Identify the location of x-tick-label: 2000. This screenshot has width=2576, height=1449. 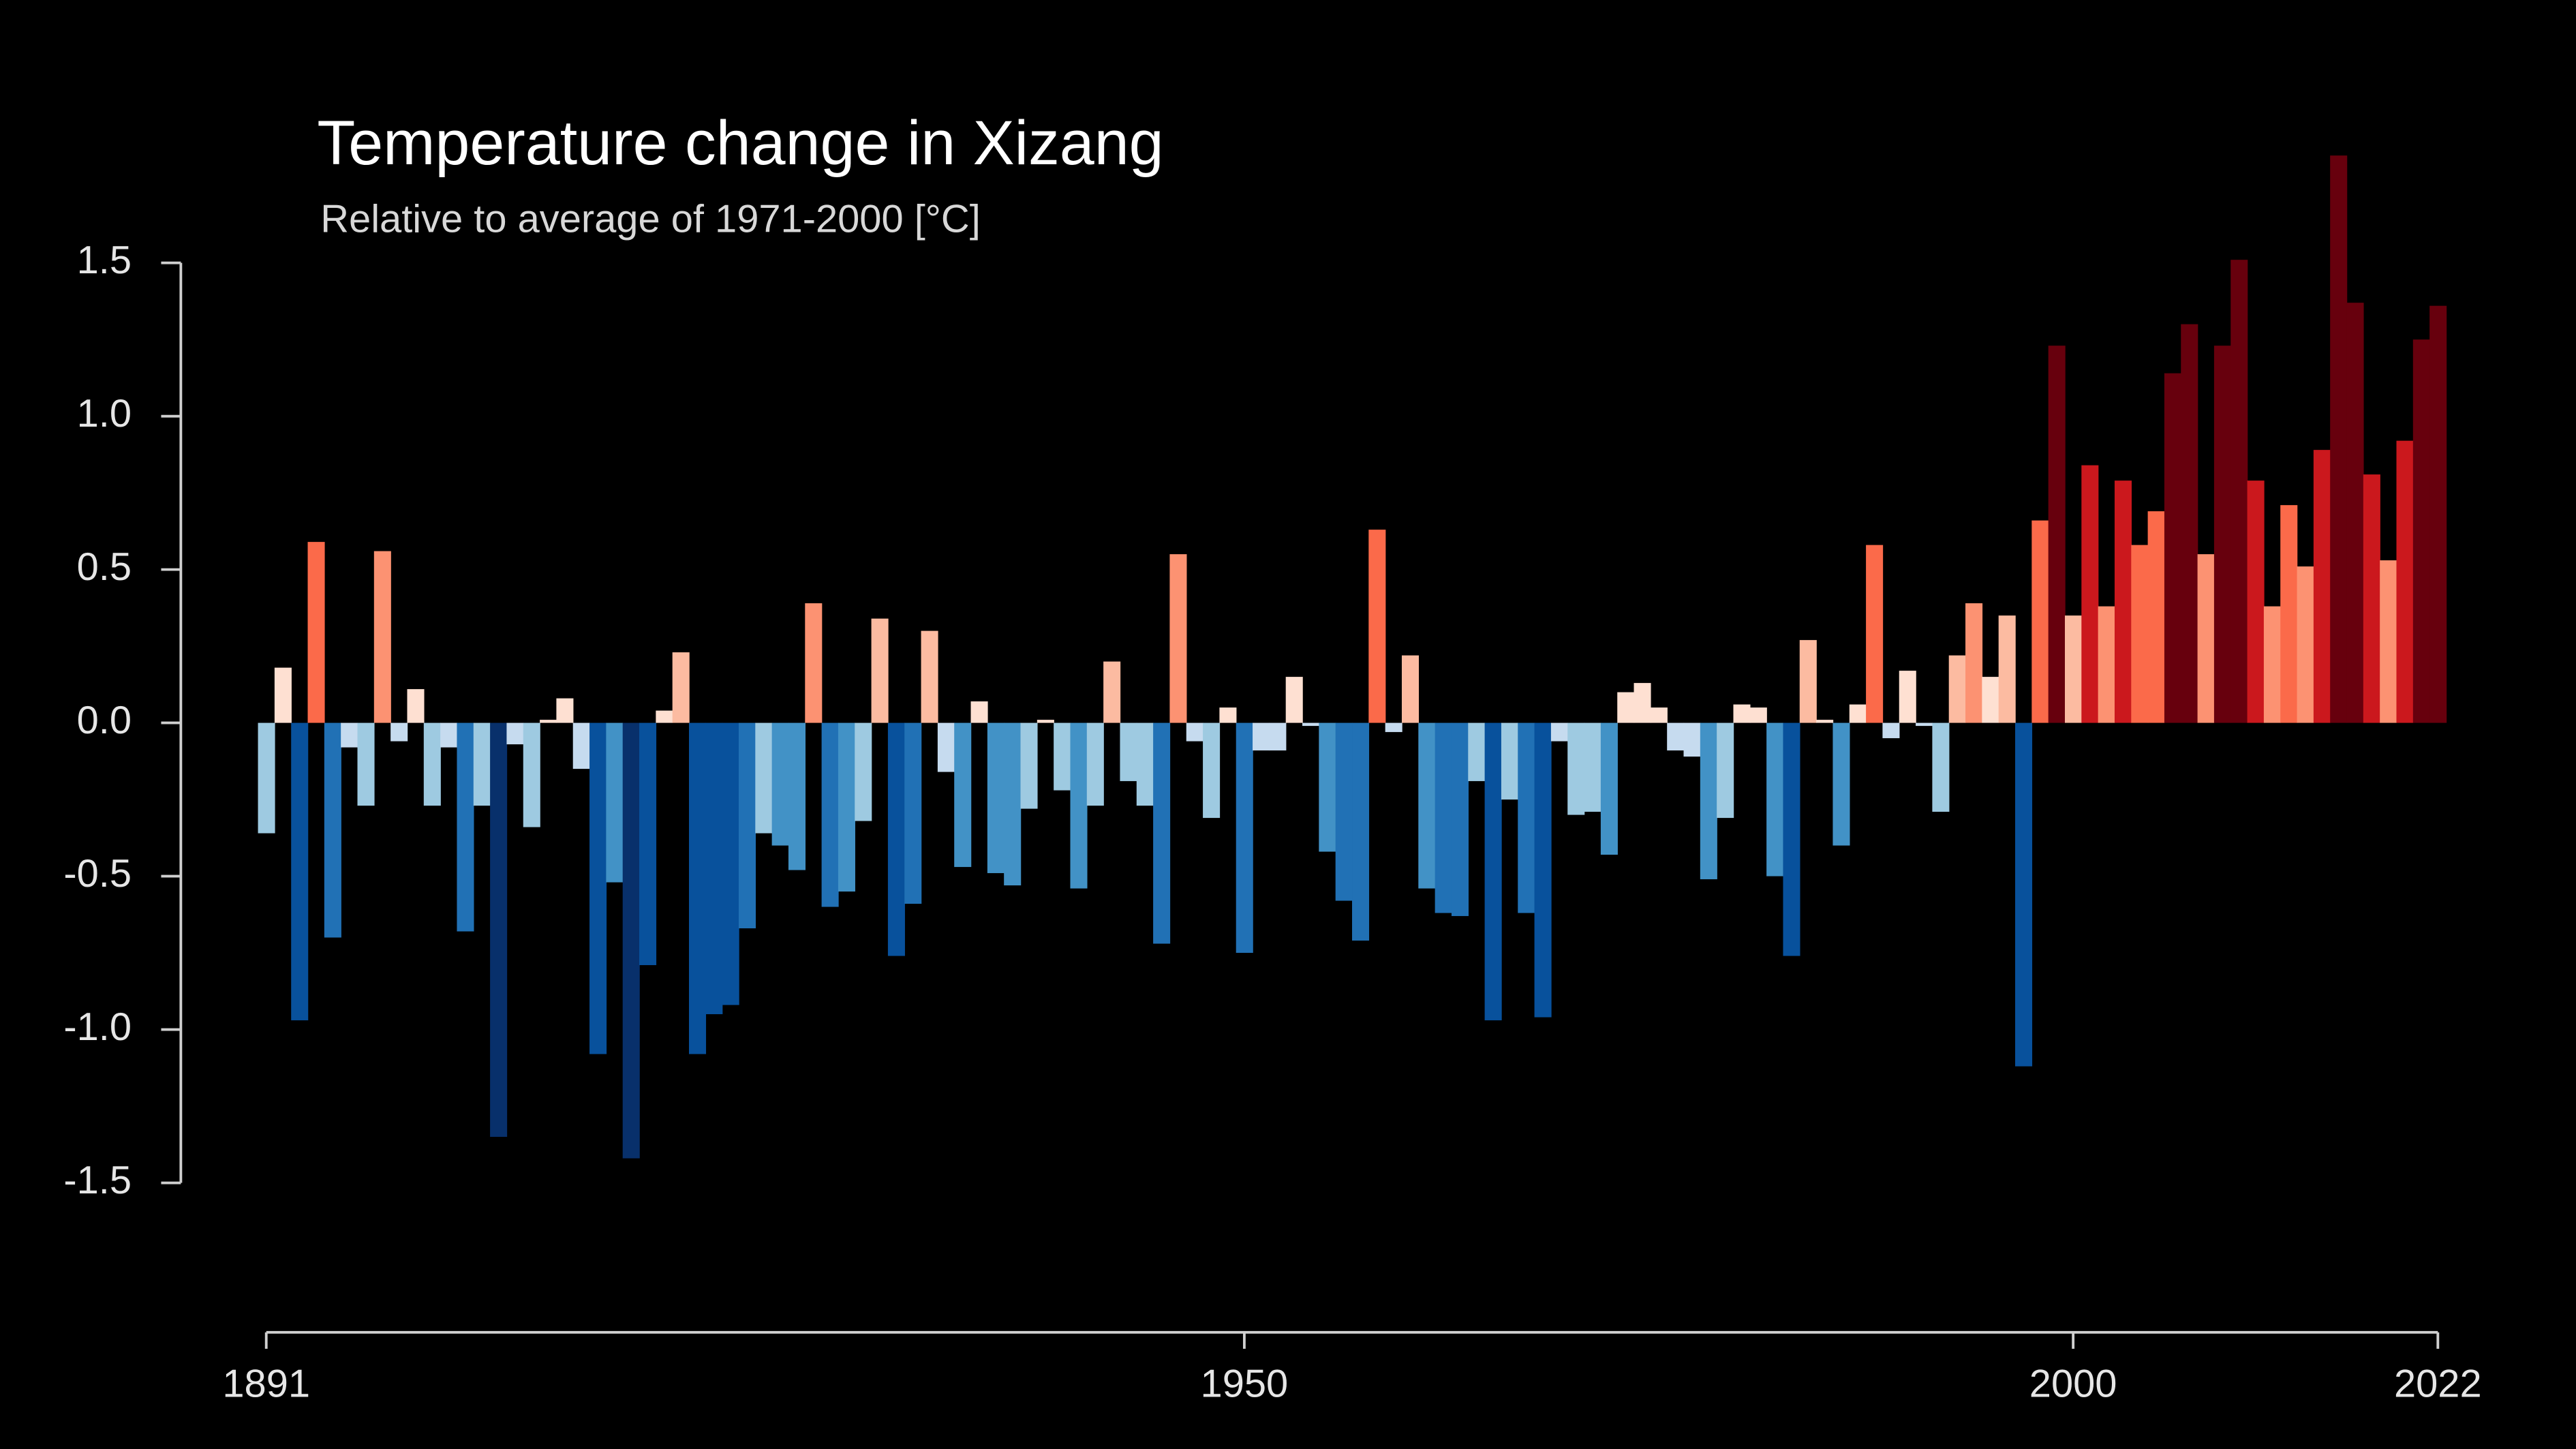
(2073, 1384).